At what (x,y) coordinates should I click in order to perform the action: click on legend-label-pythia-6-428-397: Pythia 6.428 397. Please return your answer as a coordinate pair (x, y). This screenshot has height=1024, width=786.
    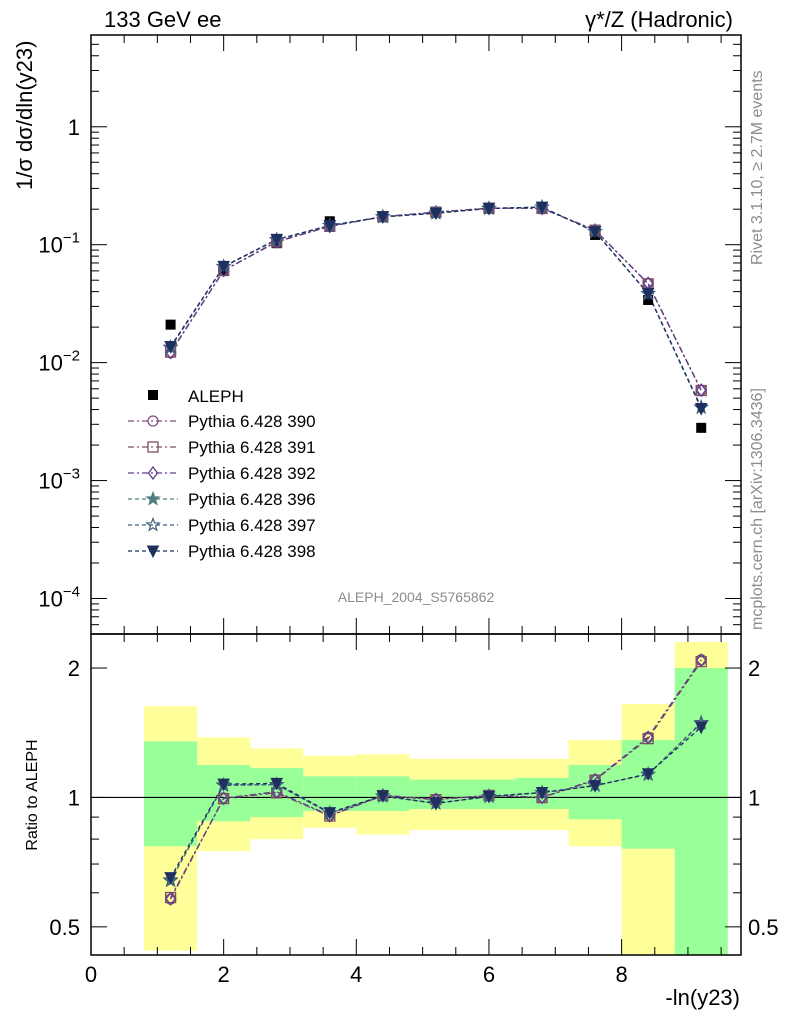
    Looking at the image, I should click on (252, 525).